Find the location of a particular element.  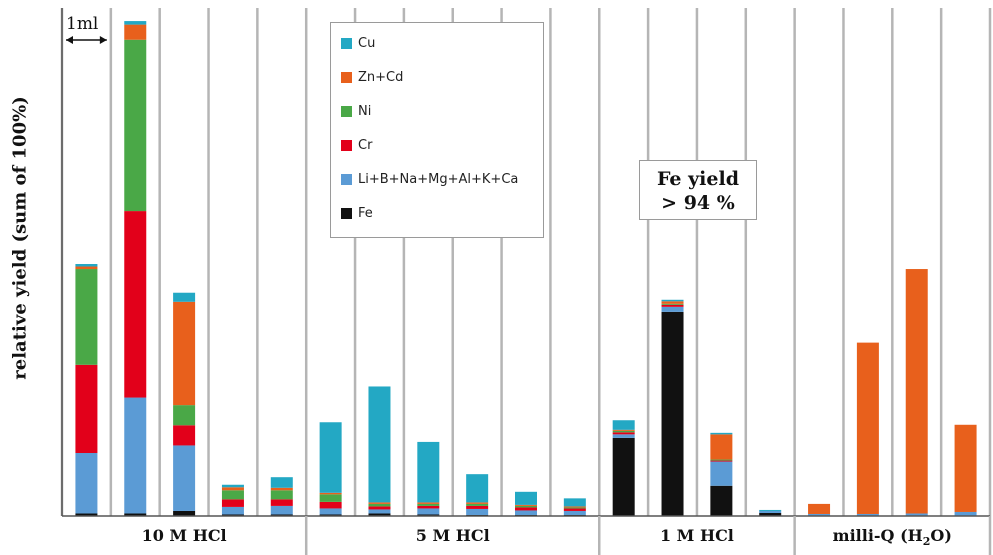

legend-label: Zn+Cd is located at coordinates (381, 77).